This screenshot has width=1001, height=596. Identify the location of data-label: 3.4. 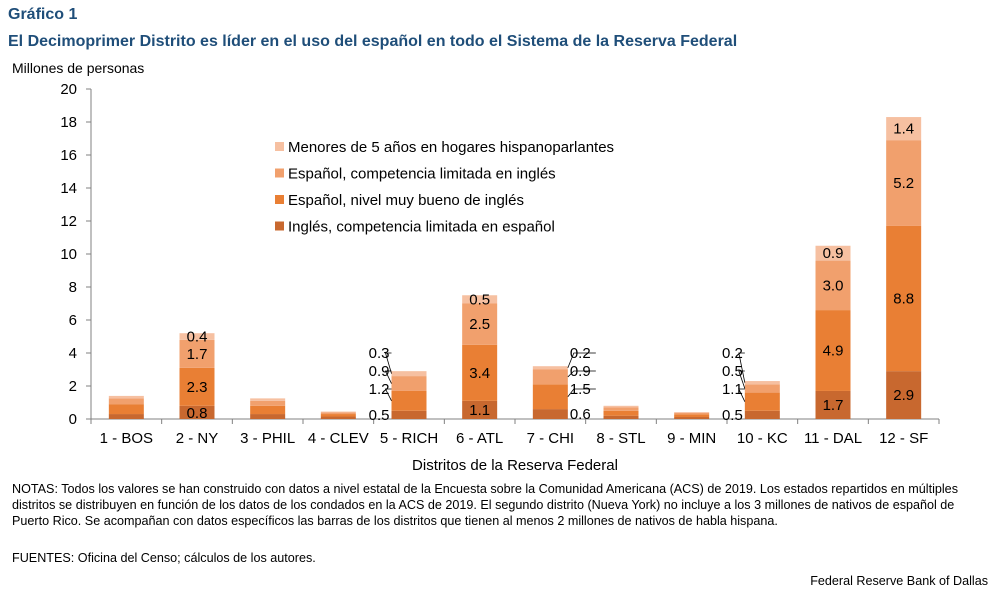
(479, 373).